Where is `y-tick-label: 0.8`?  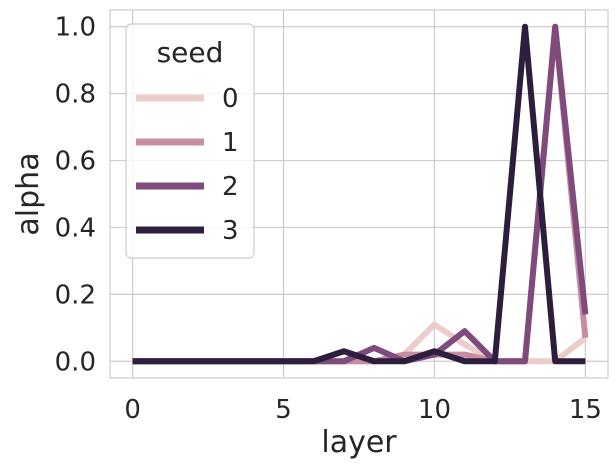
y-tick-label: 0.8 is located at coordinates (75, 95).